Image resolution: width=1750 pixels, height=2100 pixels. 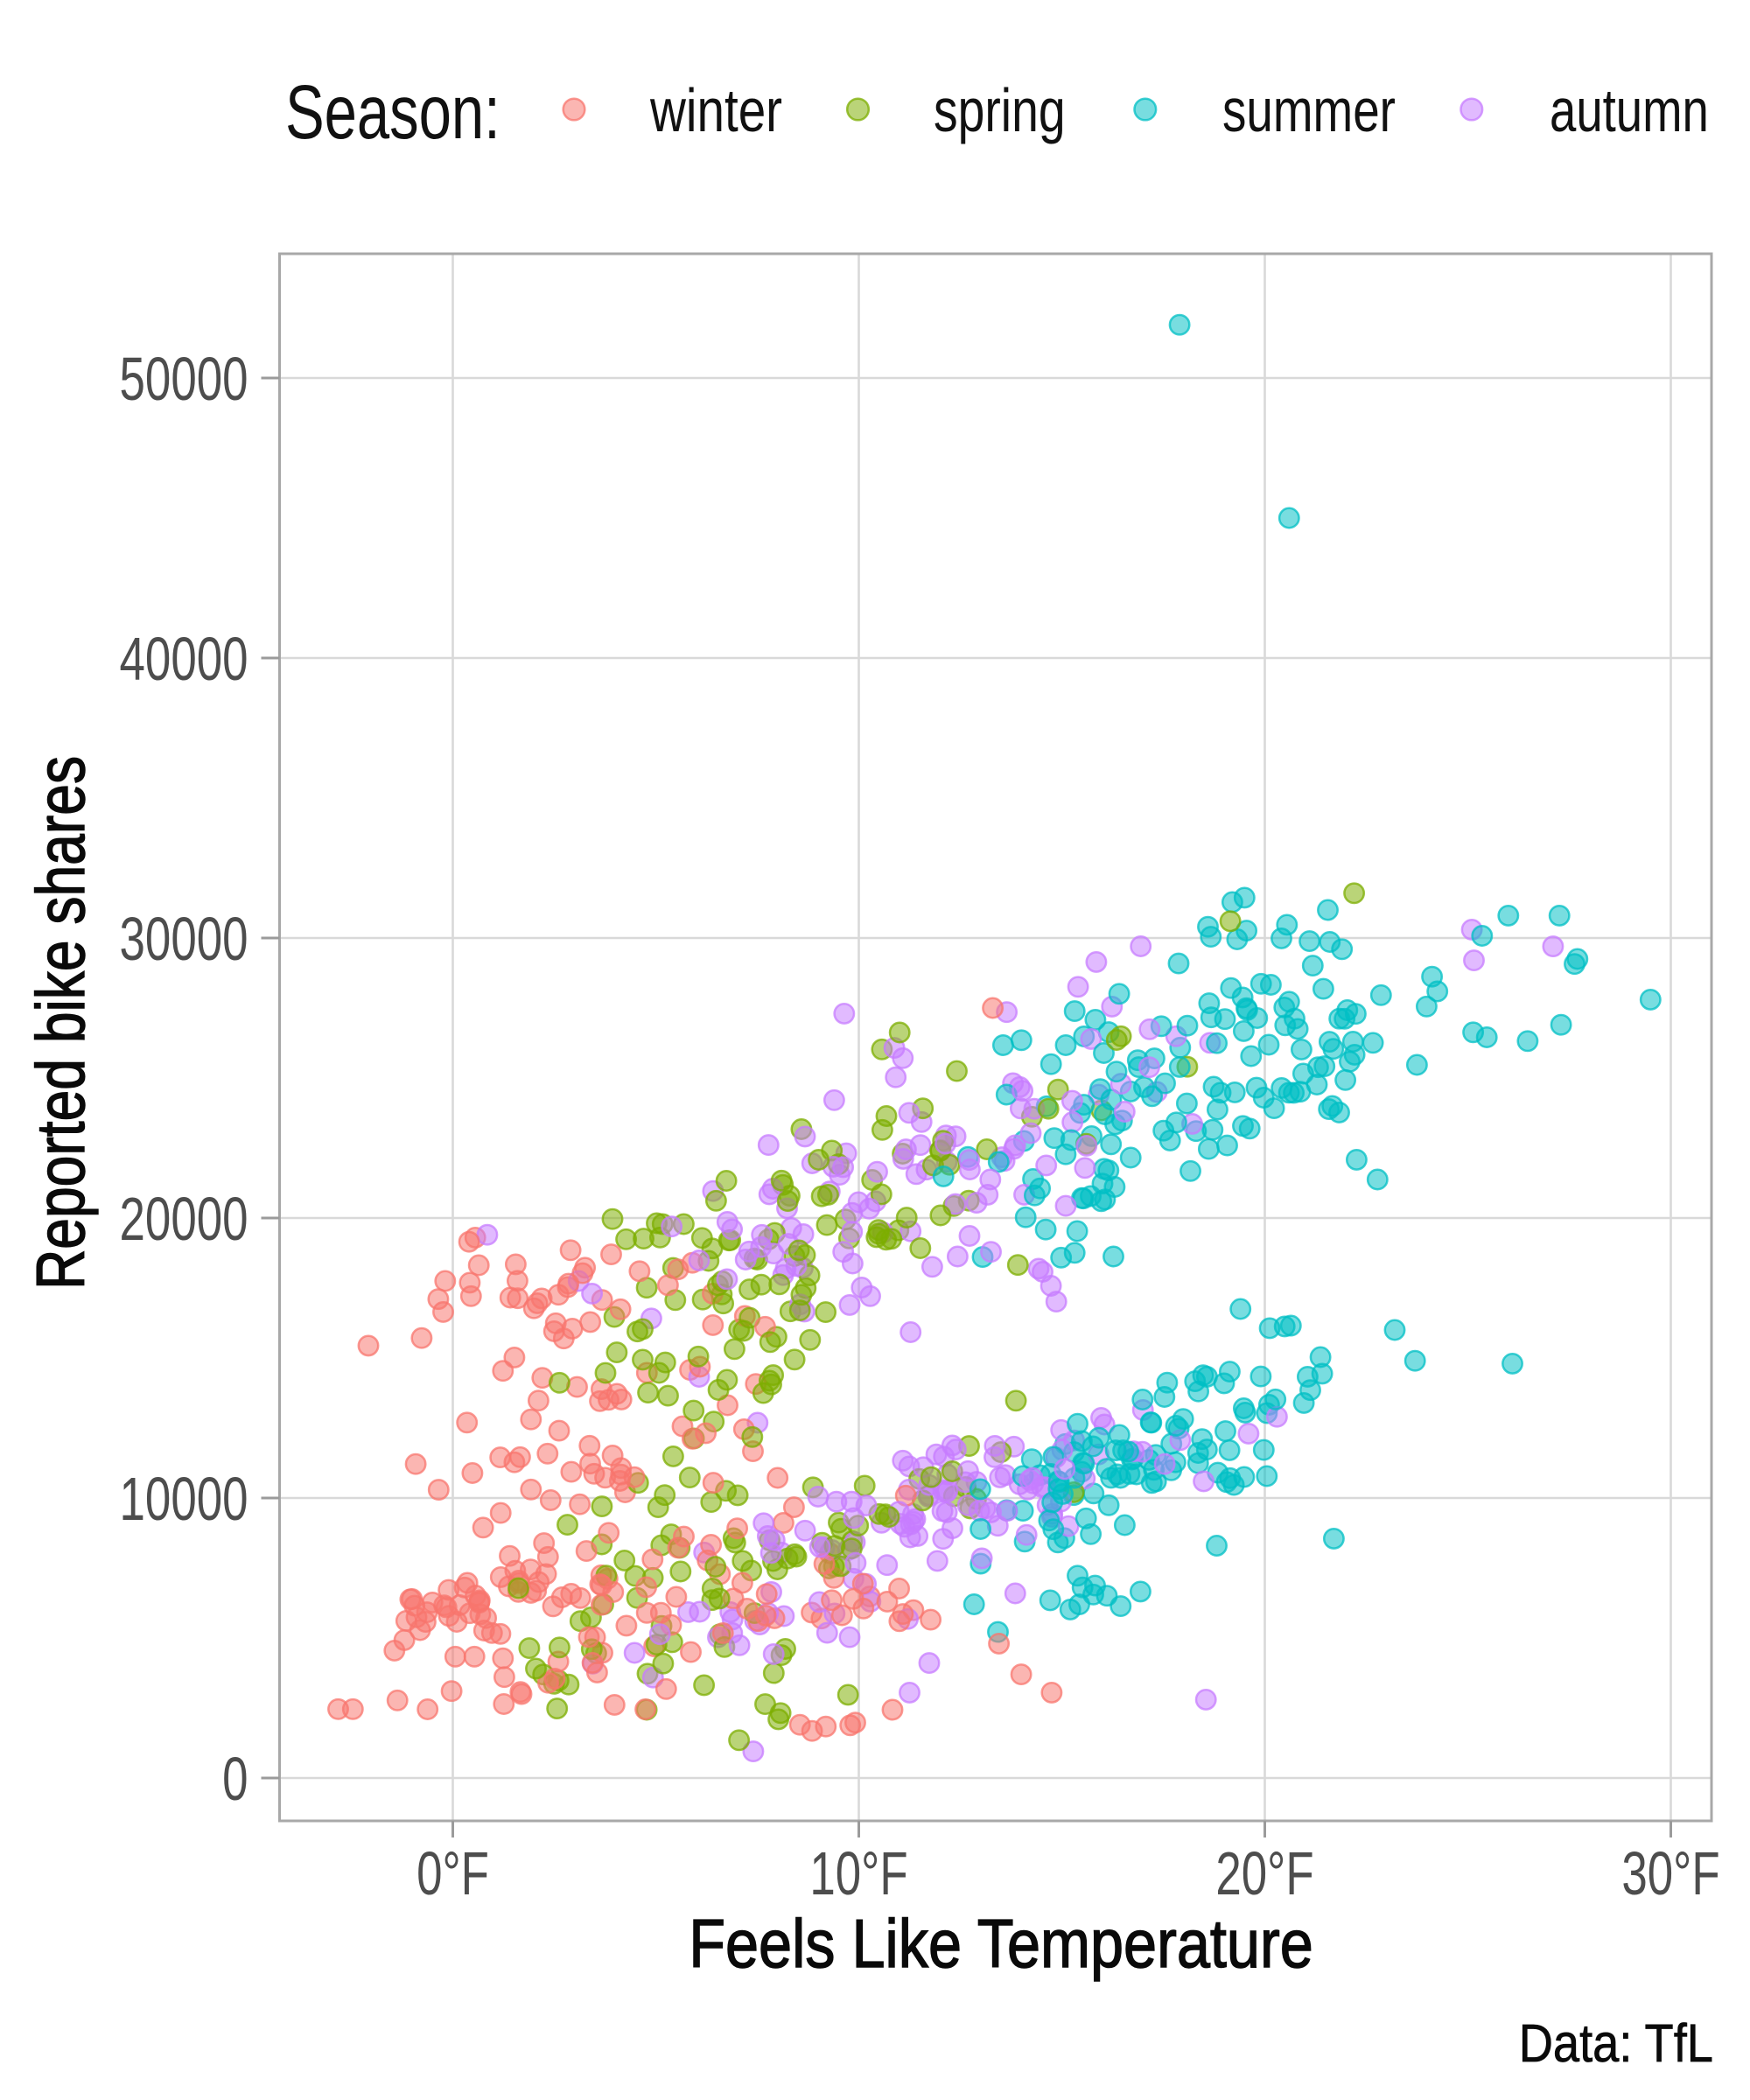 What do you see at coordinates (184, 660) in the screenshot?
I see `svg-text: 40000` at bounding box center [184, 660].